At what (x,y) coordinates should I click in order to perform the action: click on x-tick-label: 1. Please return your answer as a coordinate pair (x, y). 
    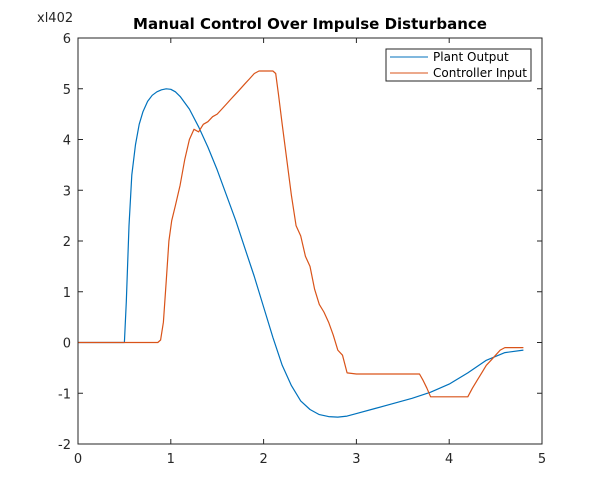
    Looking at the image, I should click on (171, 459).